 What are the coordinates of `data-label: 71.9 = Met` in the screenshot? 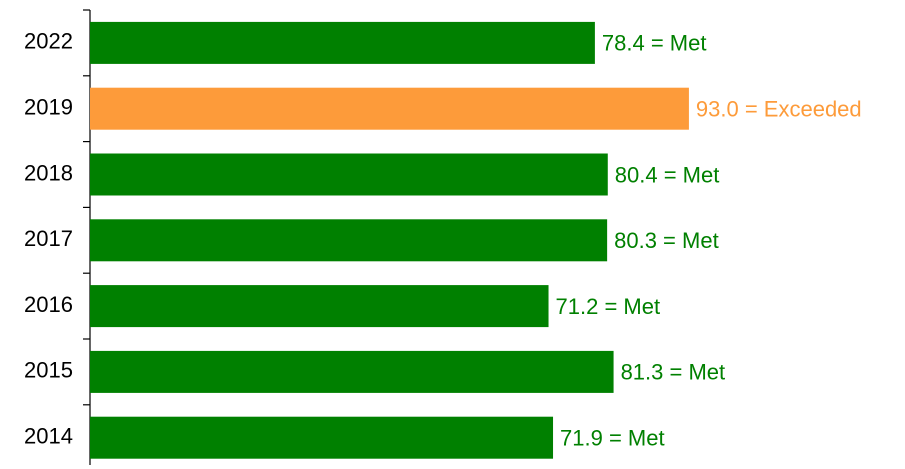 It's located at (612, 438).